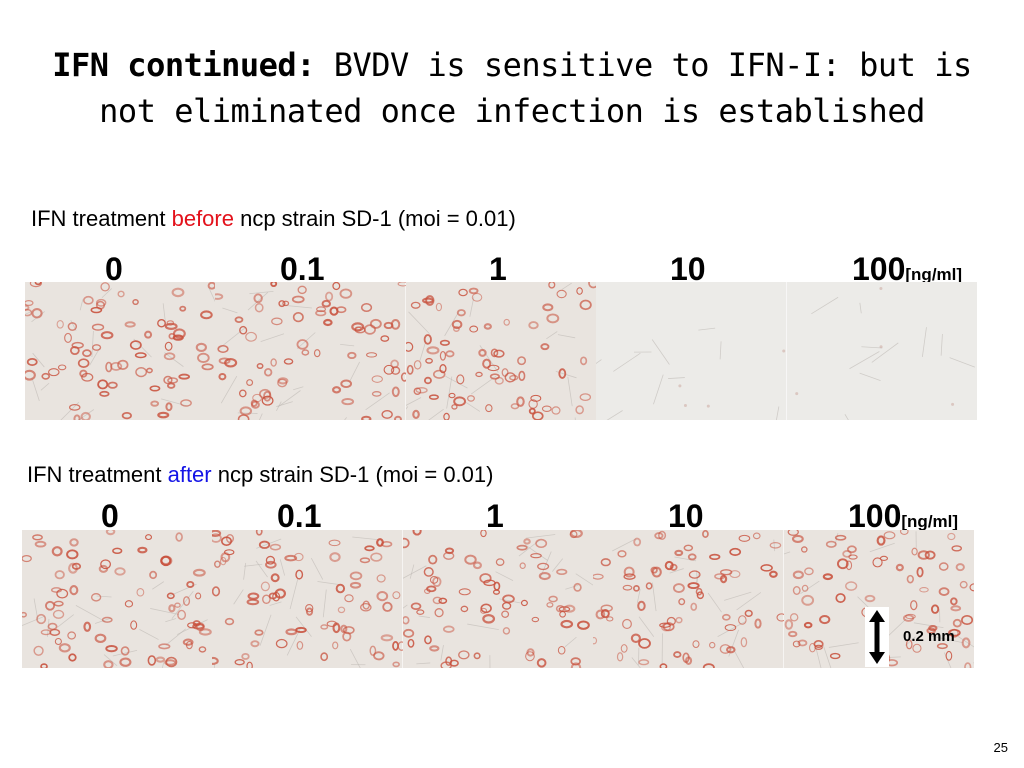 The image size is (1024, 768). I want to click on scale-bar-label: 0.2 mm, so click(929, 636).